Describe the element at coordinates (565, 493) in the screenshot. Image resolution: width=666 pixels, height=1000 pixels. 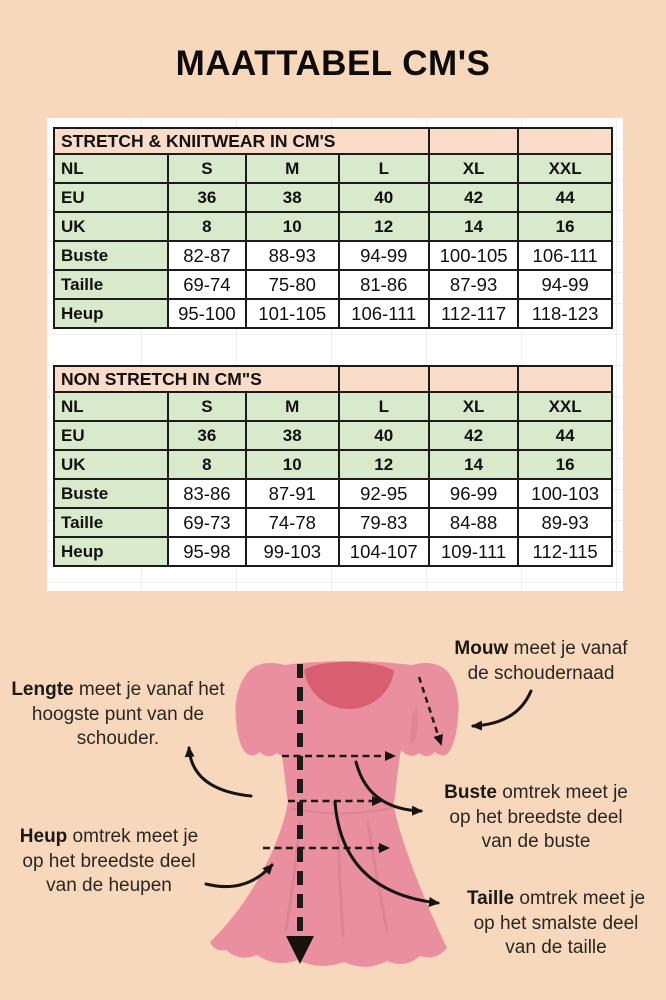
I see `cell-value: 100-103` at that location.